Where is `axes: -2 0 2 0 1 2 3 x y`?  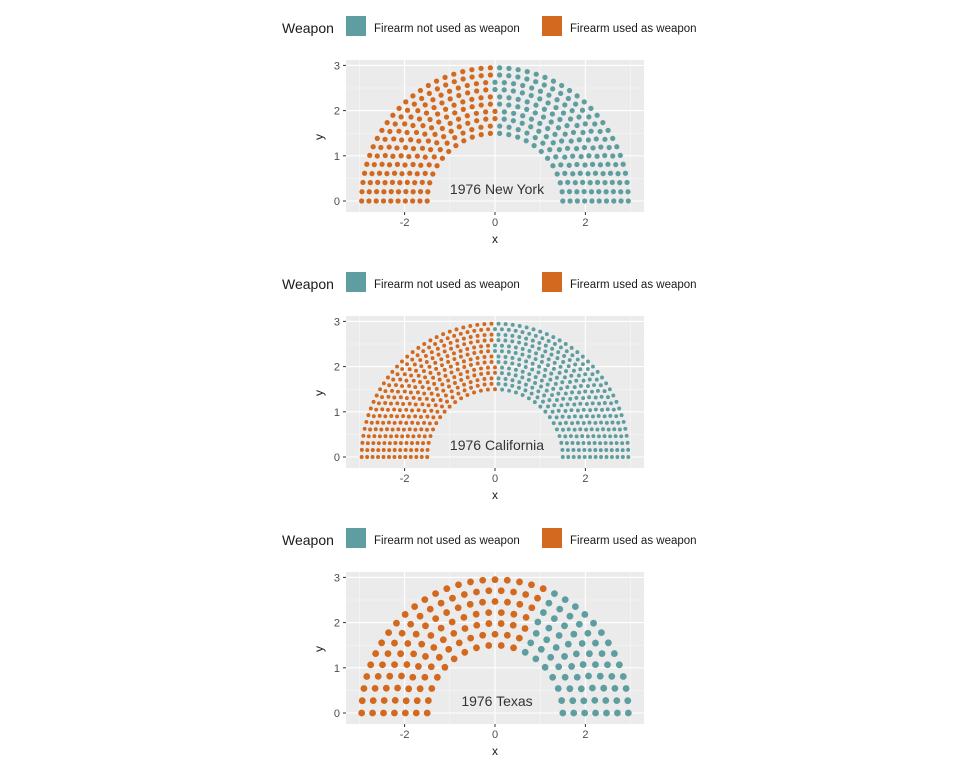 axes: -2 0 2 0 1 2 3 x y is located at coordinates (450, 665).